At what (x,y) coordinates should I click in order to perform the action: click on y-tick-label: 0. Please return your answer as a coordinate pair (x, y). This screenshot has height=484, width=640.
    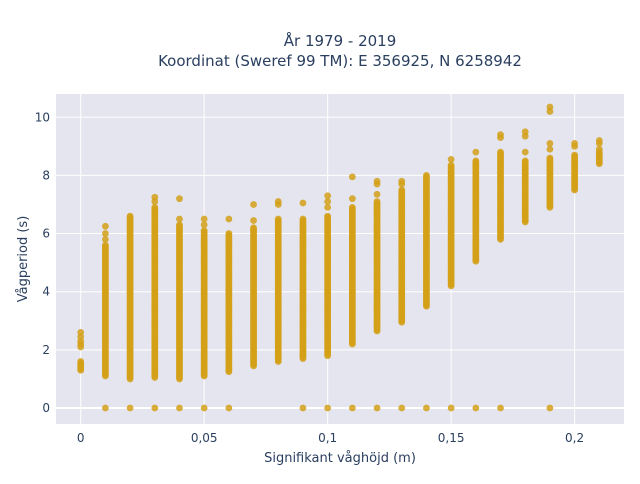
    Looking at the image, I should click on (46, 408).